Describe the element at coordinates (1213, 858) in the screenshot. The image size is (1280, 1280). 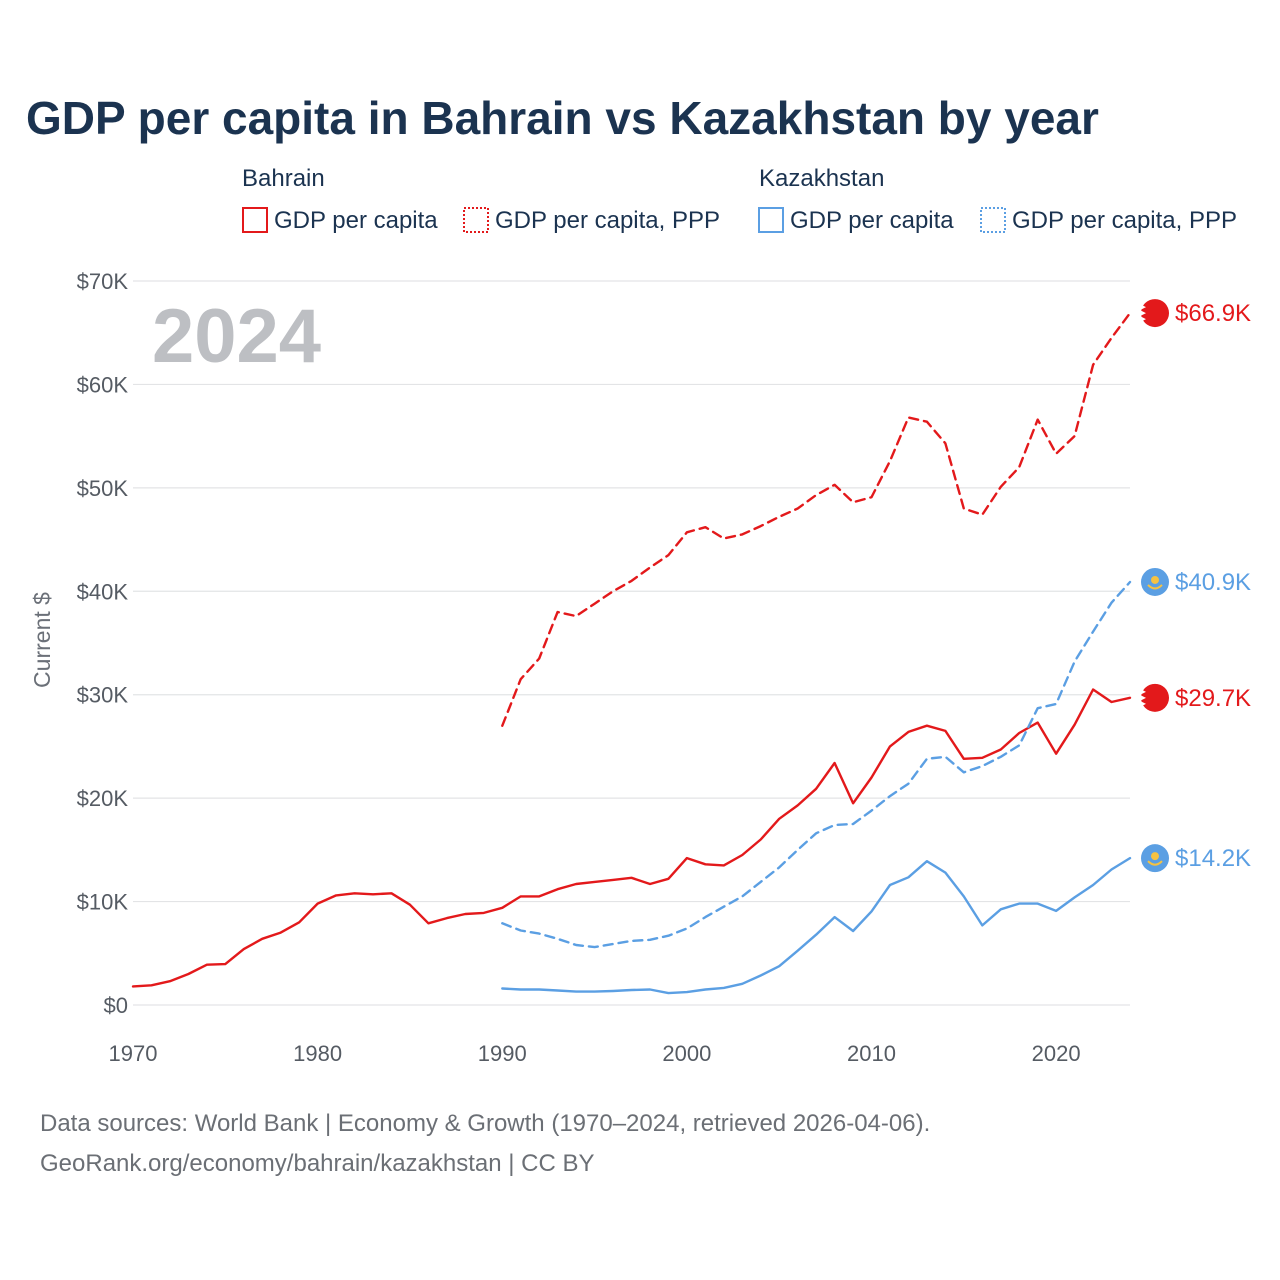
I see `end-value-label: $14.2K` at that location.